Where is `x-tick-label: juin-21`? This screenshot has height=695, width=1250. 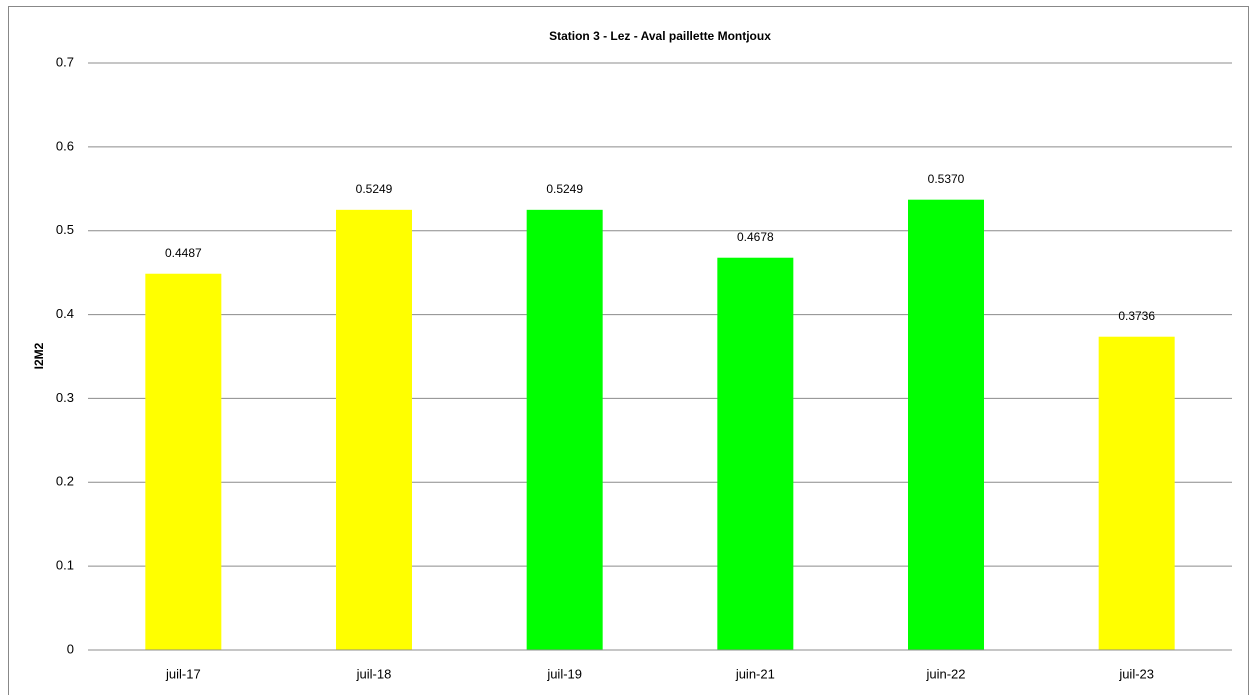 x-tick-label: juin-21 is located at coordinates (755, 673).